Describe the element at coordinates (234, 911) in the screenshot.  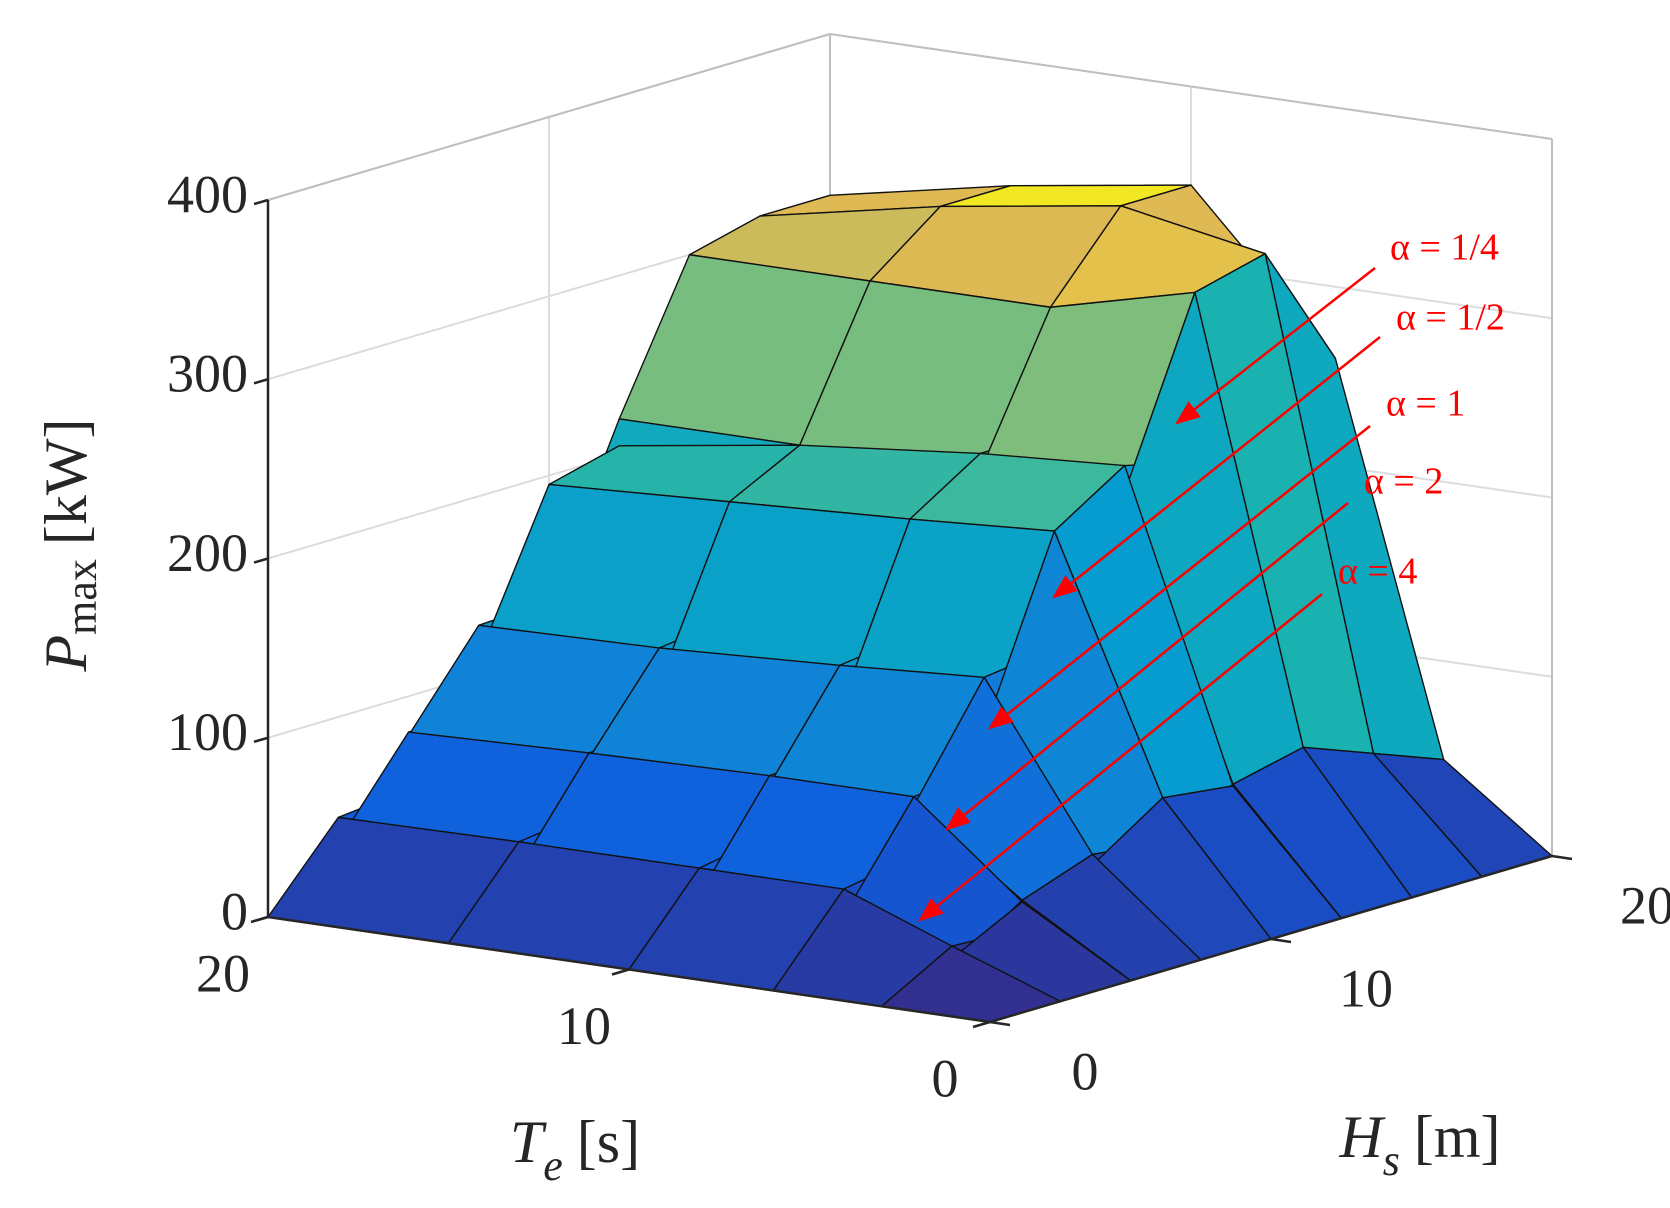
I see `z-tick-label: 0` at that location.